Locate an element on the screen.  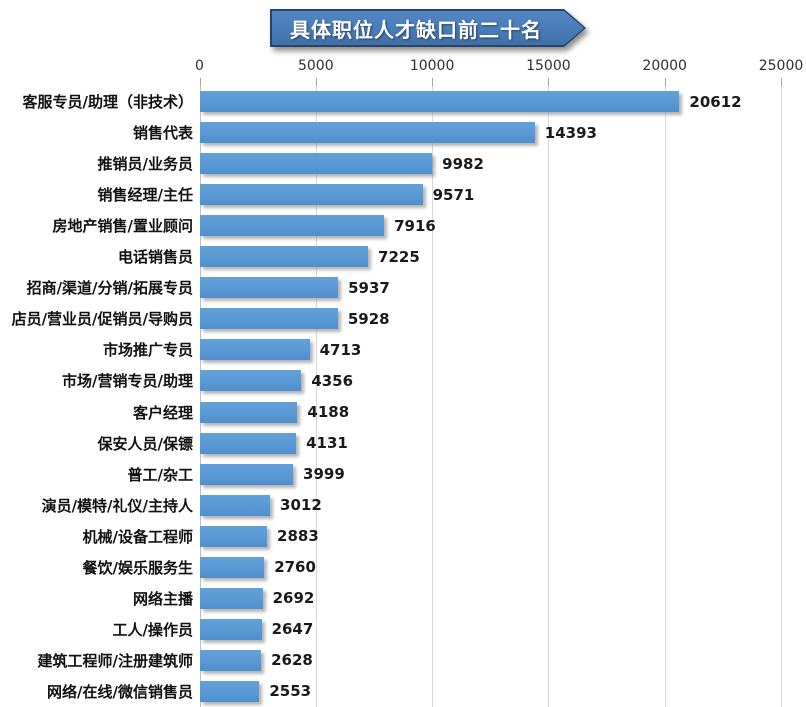
category-label: 餐饮/娱乐服务生 is located at coordinates (137, 567).